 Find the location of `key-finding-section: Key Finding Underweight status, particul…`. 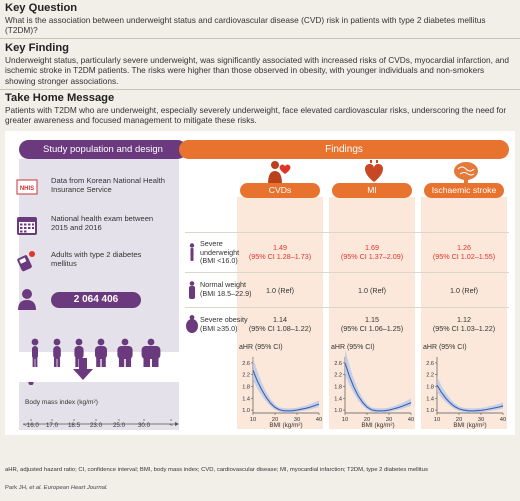

key-finding-section: Key Finding Underweight status, particul… is located at coordinates (260, 63).